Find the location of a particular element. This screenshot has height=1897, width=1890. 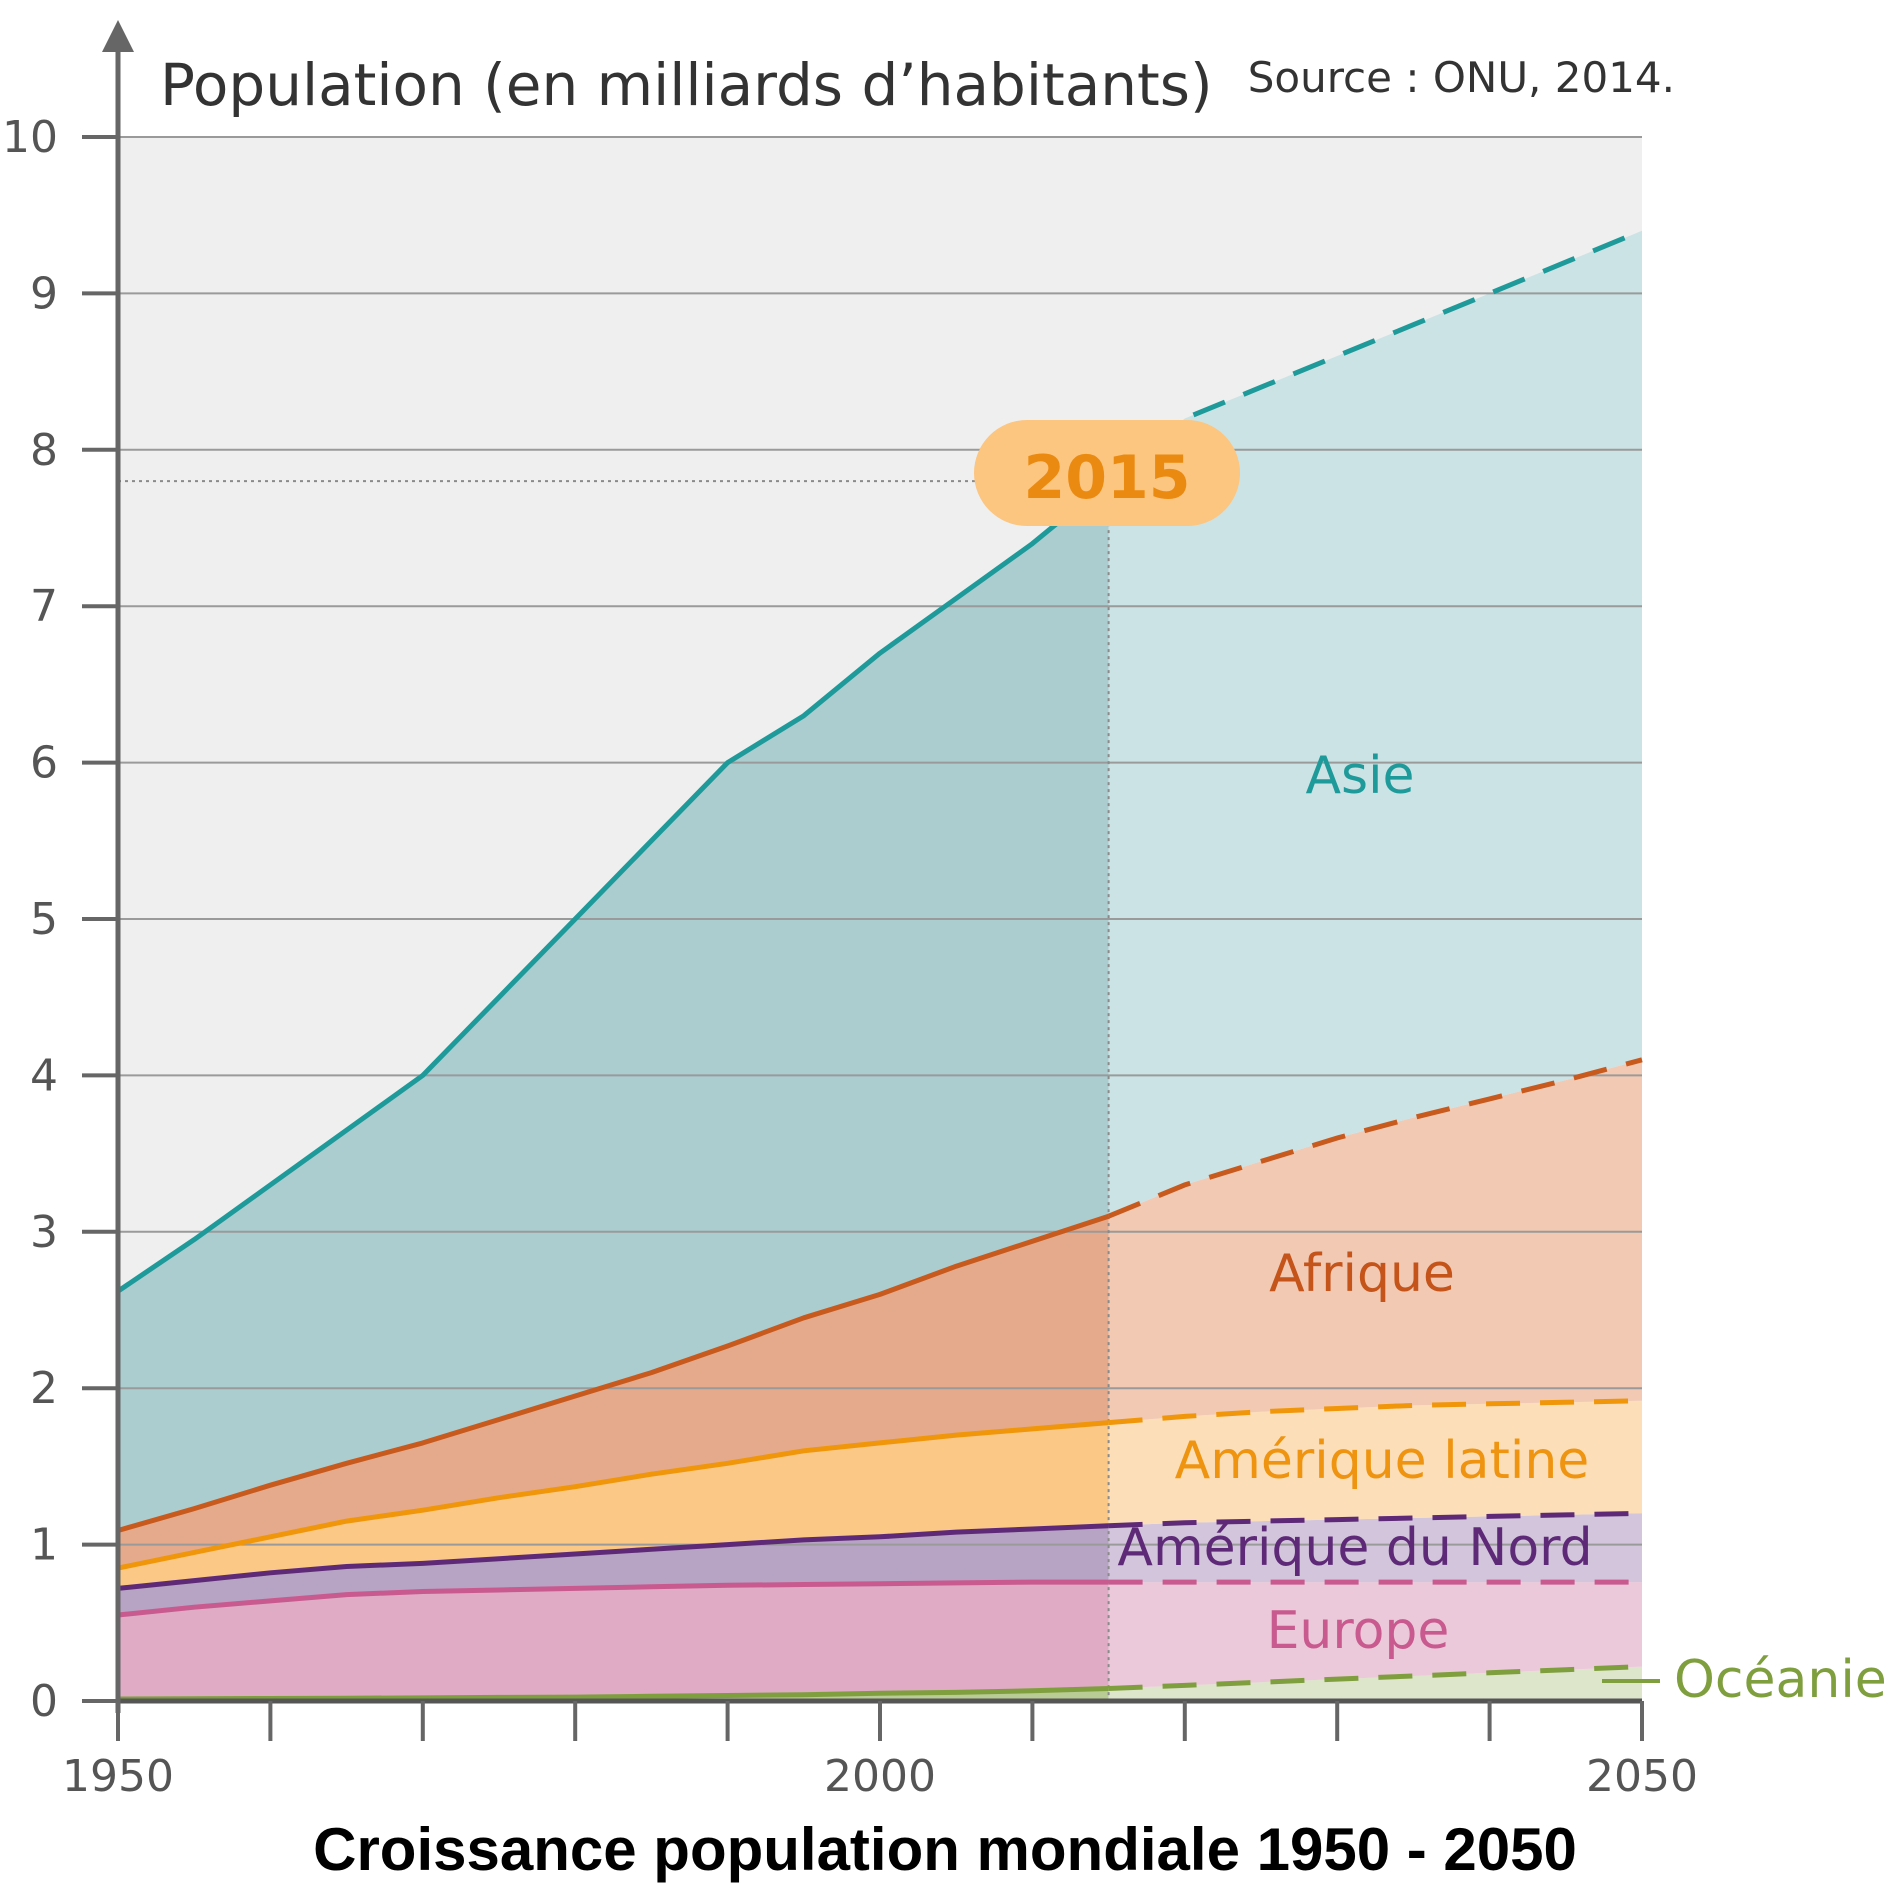

series-label-asie: Asie is located at coordinates (1359, 776).